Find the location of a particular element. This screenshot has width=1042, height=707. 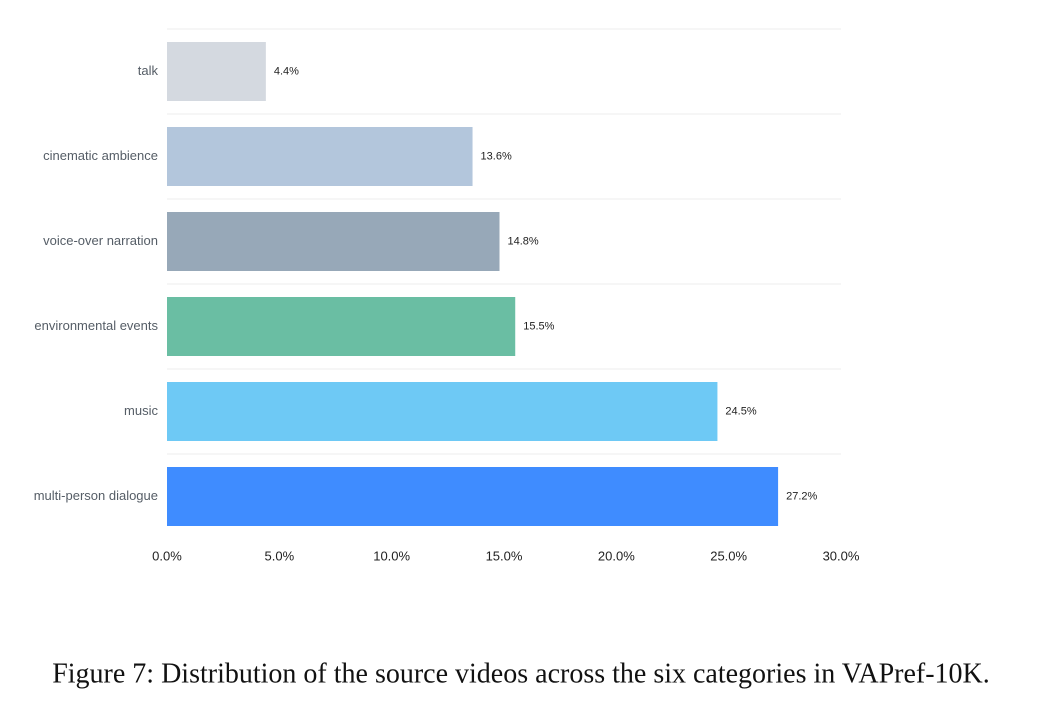

value-label: 27.2% is located at coordinates (801, 496).